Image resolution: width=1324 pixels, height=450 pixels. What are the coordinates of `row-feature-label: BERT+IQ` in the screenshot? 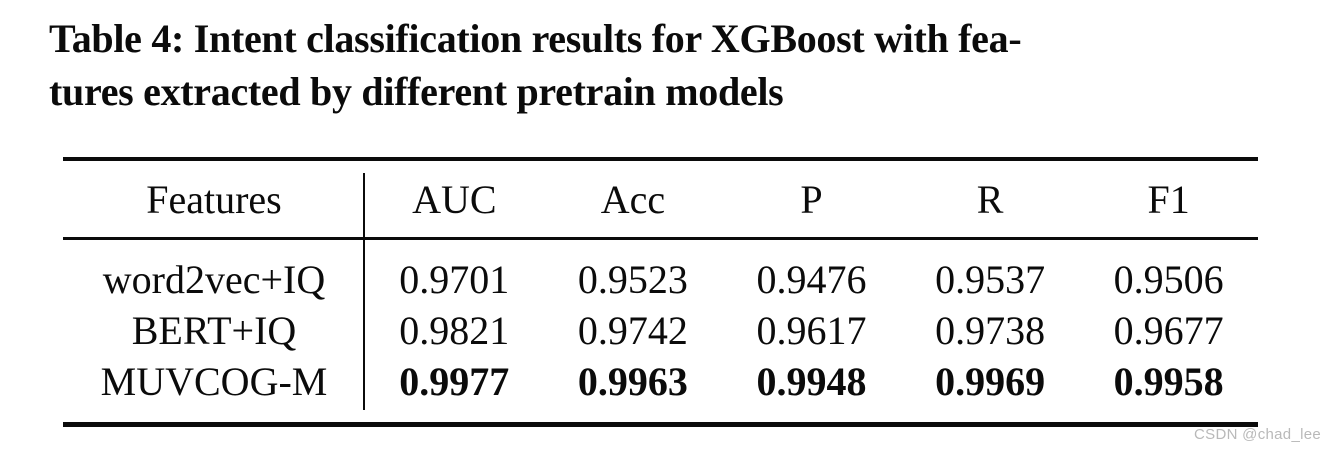 It's located at (214, 330).